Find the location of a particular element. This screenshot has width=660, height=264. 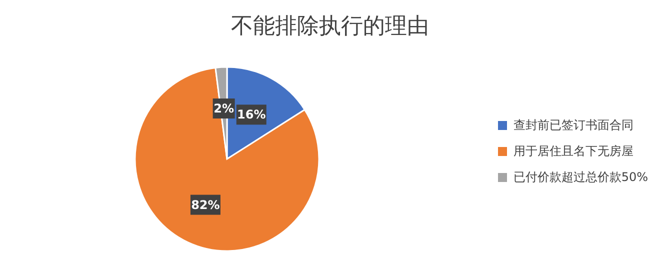

legend-label: 用于居住且名下无房屋 is located at coordinates (573, 151).